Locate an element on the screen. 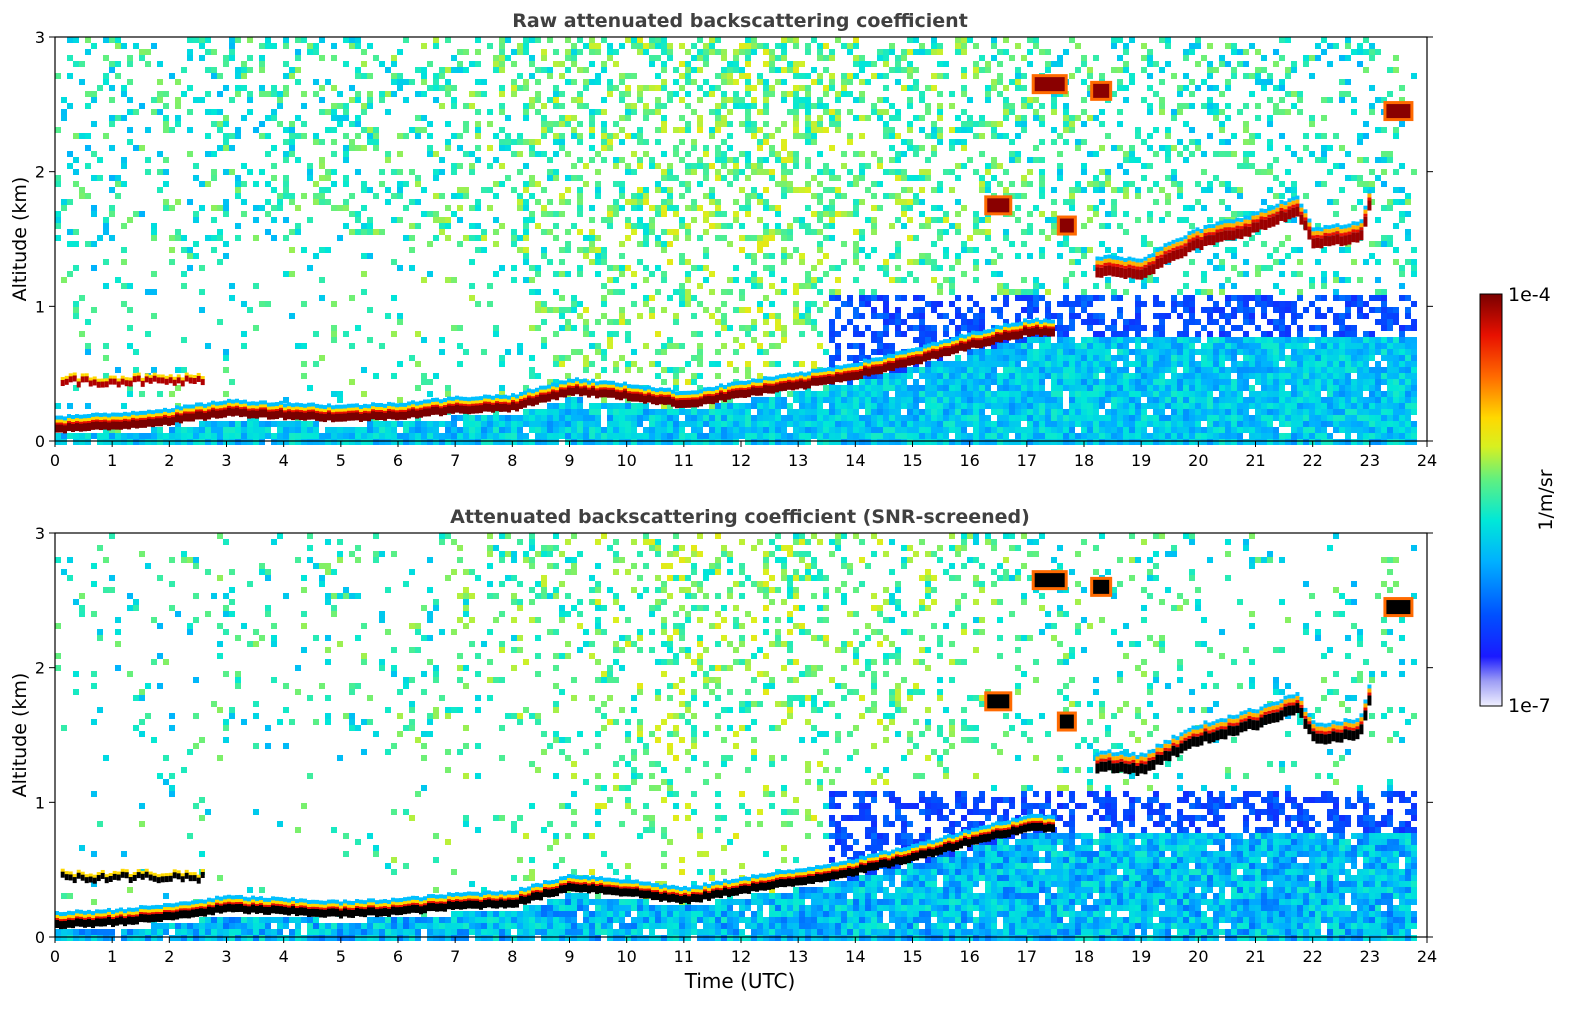 This screenshot has height=1020, width=1595. colorbar-unit-label: 1/m/sr is located at coordinates (1546, 499).